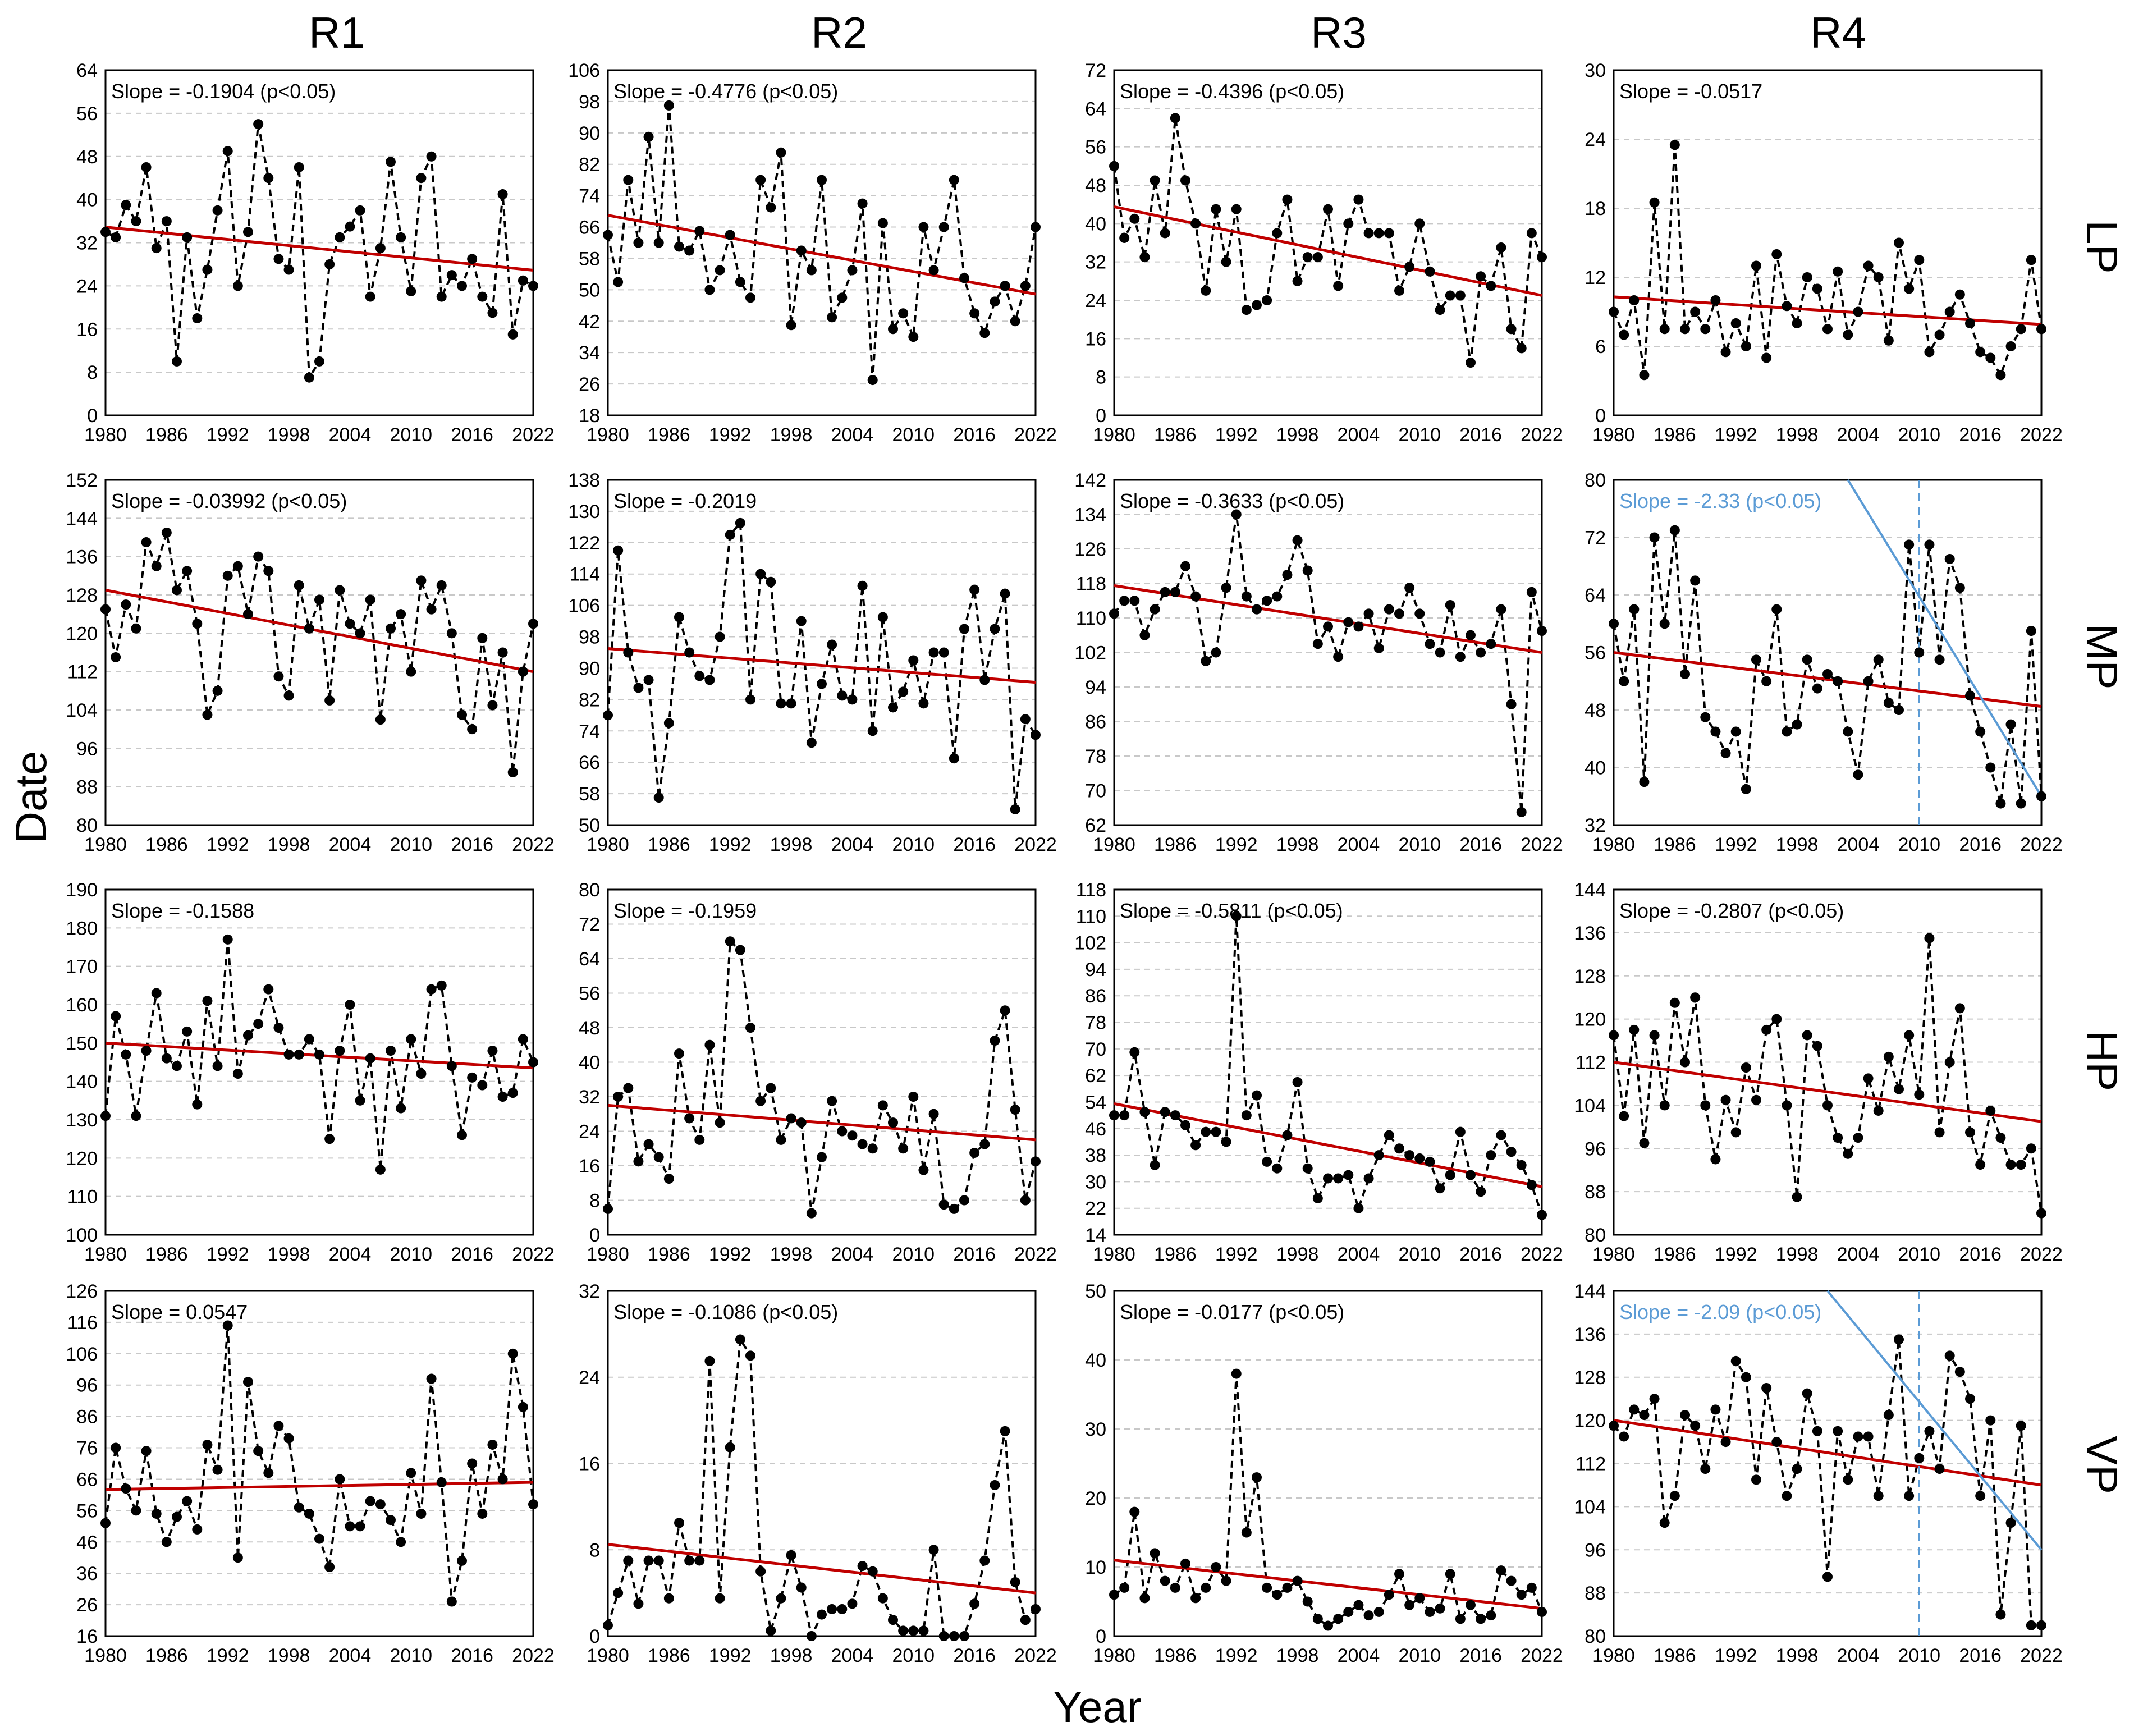 This screenshot has height=1736, width=2134. What do you see at coordinates (1980, 435) in the screenshot?
I see `x-tick-label: 2016` at bounding box center [1980, 435].